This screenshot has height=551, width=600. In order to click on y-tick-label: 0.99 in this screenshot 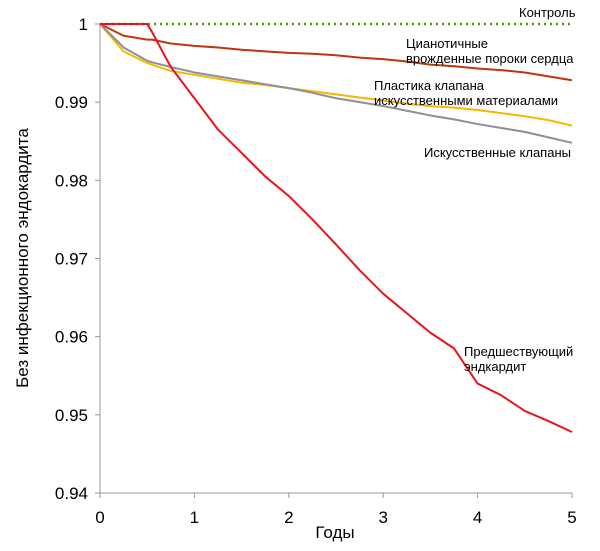, I will do `click(71, 102)`.